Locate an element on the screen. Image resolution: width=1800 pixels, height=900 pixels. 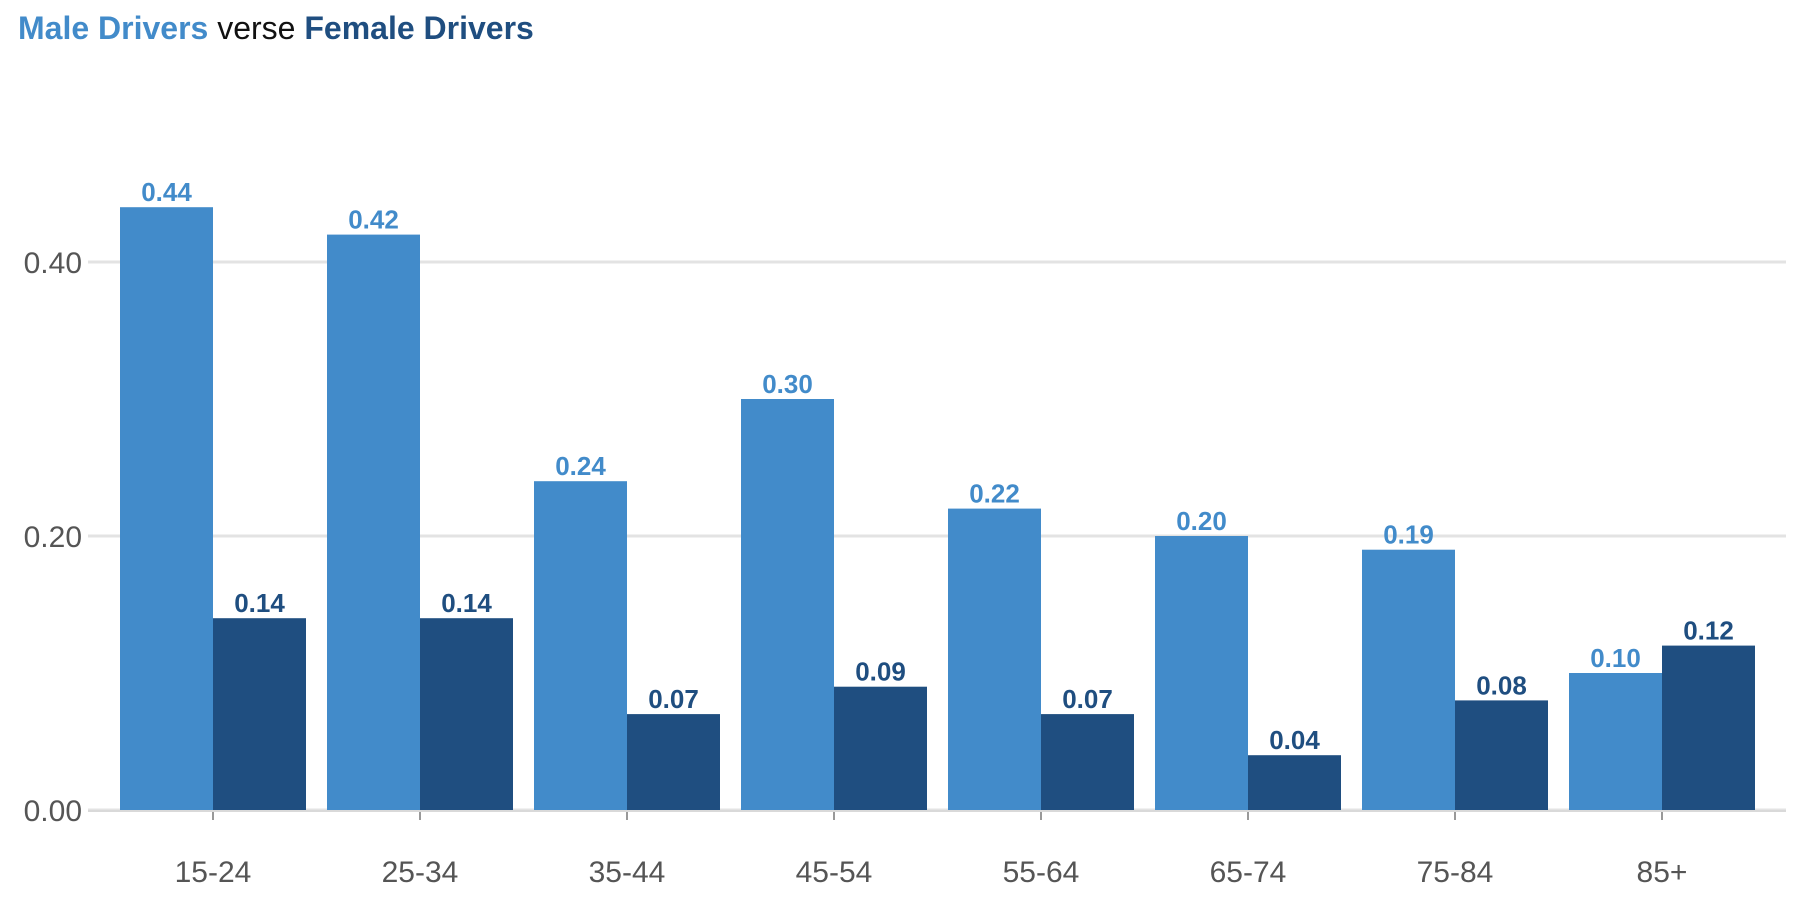
chart-title: Male Drivers verse Female Drivers is located at coordinates (276, 28).